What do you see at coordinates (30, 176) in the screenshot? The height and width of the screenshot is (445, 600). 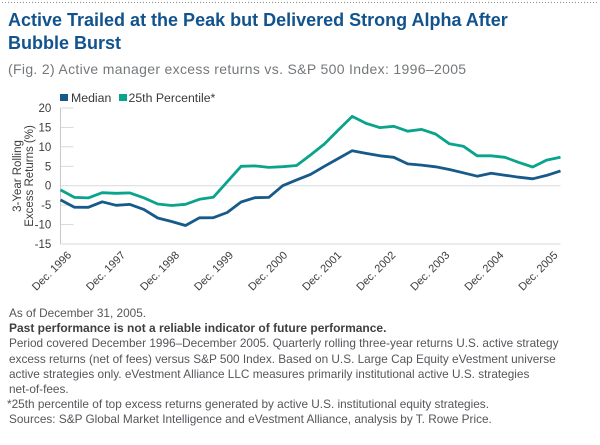 I see `svg-text: Excess Returns (%)` at bounding box center [30, 176].